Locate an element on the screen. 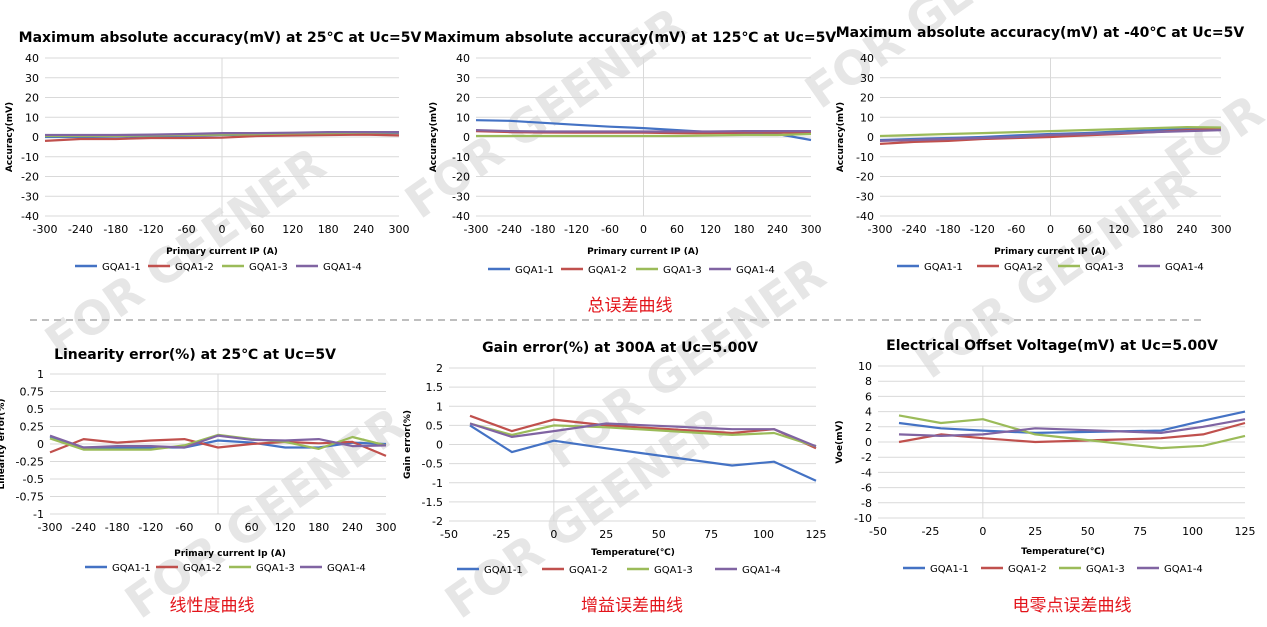 The height and width of the screenshot is (627, 1267). legend-label: GQA1-3 is located at coordinates (275, 568).